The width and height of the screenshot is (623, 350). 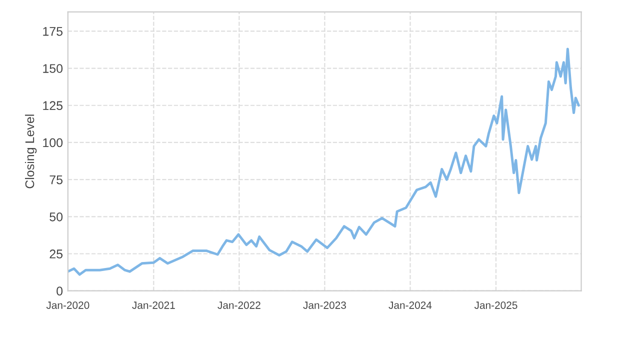 I want to click on x-tick-label: Jan-2023, so click(x=324, y=305).